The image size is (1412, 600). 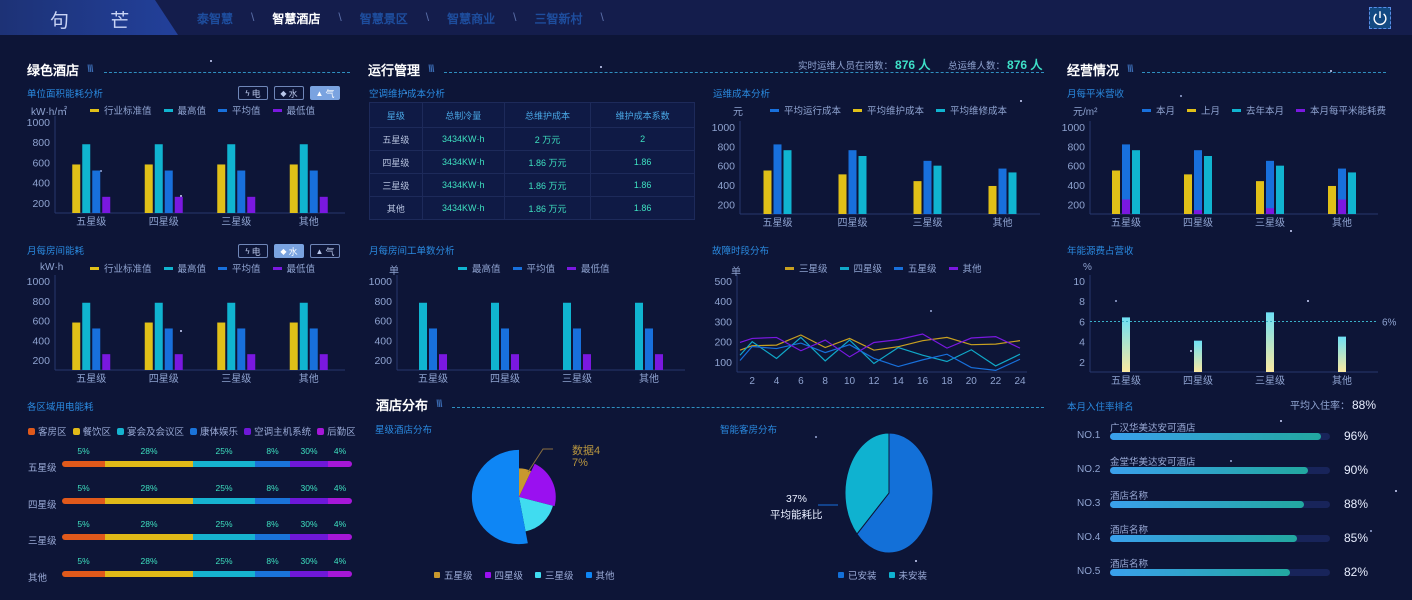 What do you see at coordinates (723, 302) in the screenshot?
I see `y-tick-label: 400` at bounding box center [723, 302].